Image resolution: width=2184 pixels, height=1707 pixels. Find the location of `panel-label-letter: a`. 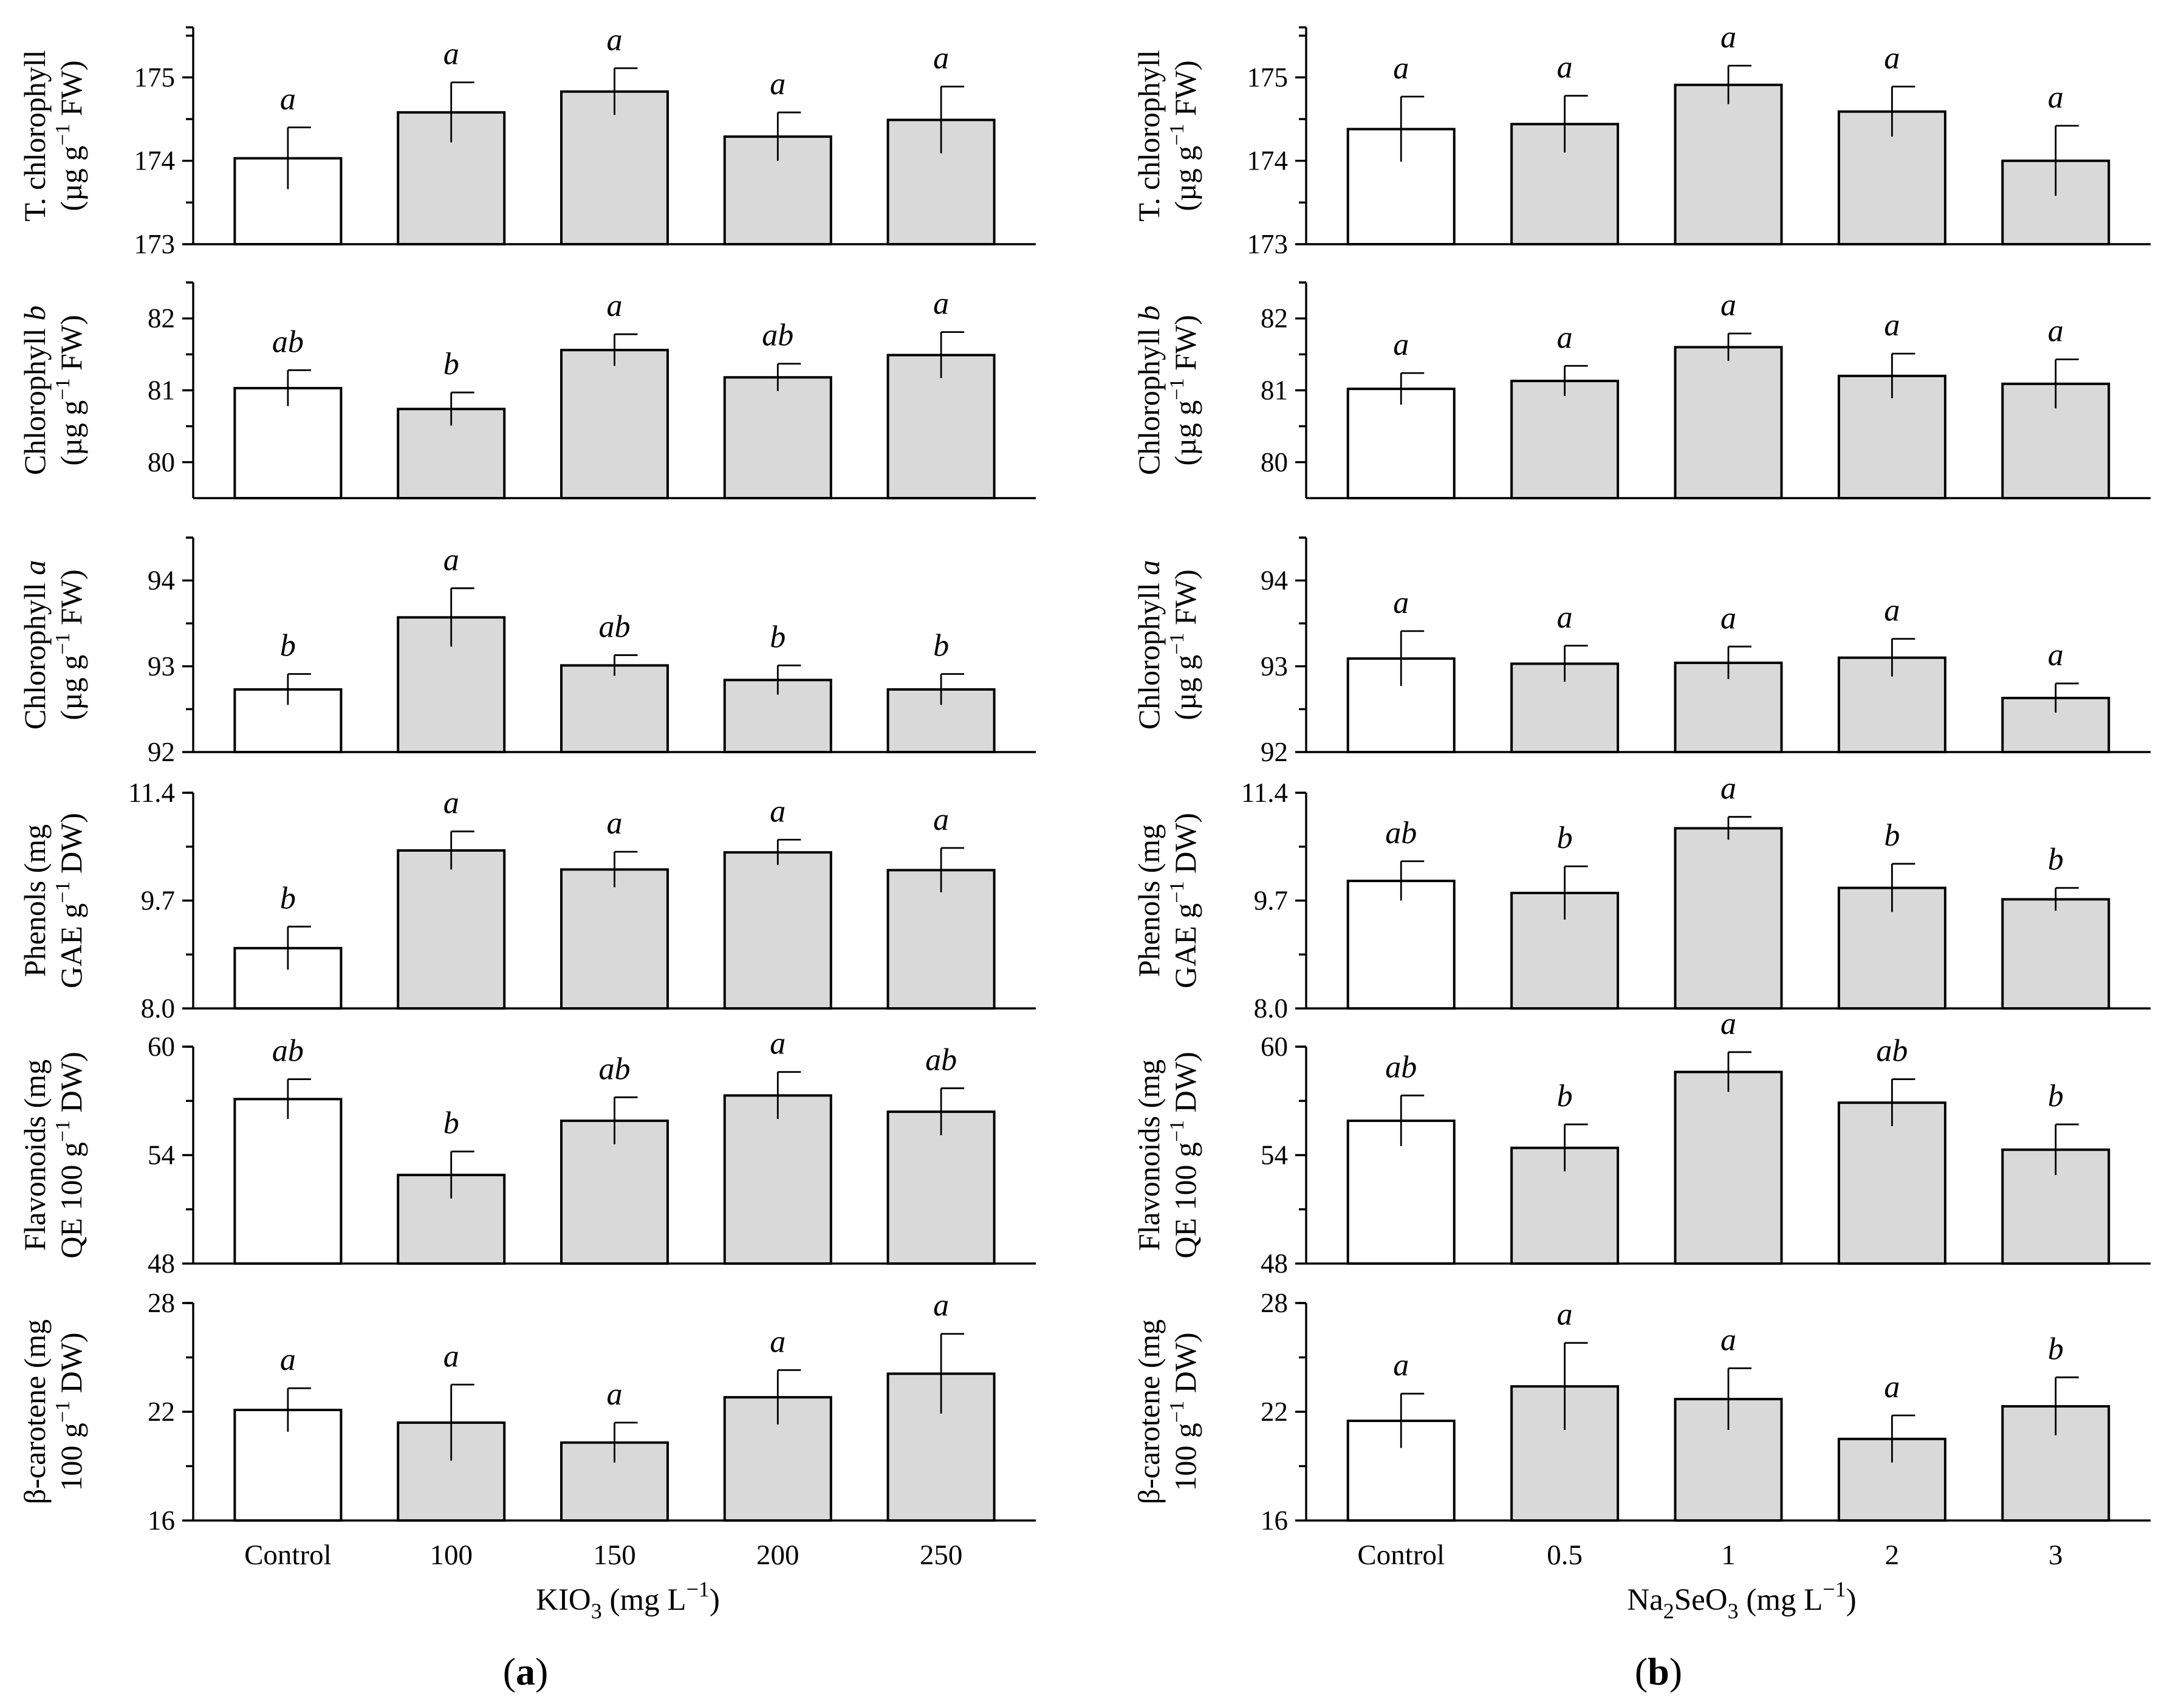

panel-label-letter: a is located at coordinates (525, 1672).